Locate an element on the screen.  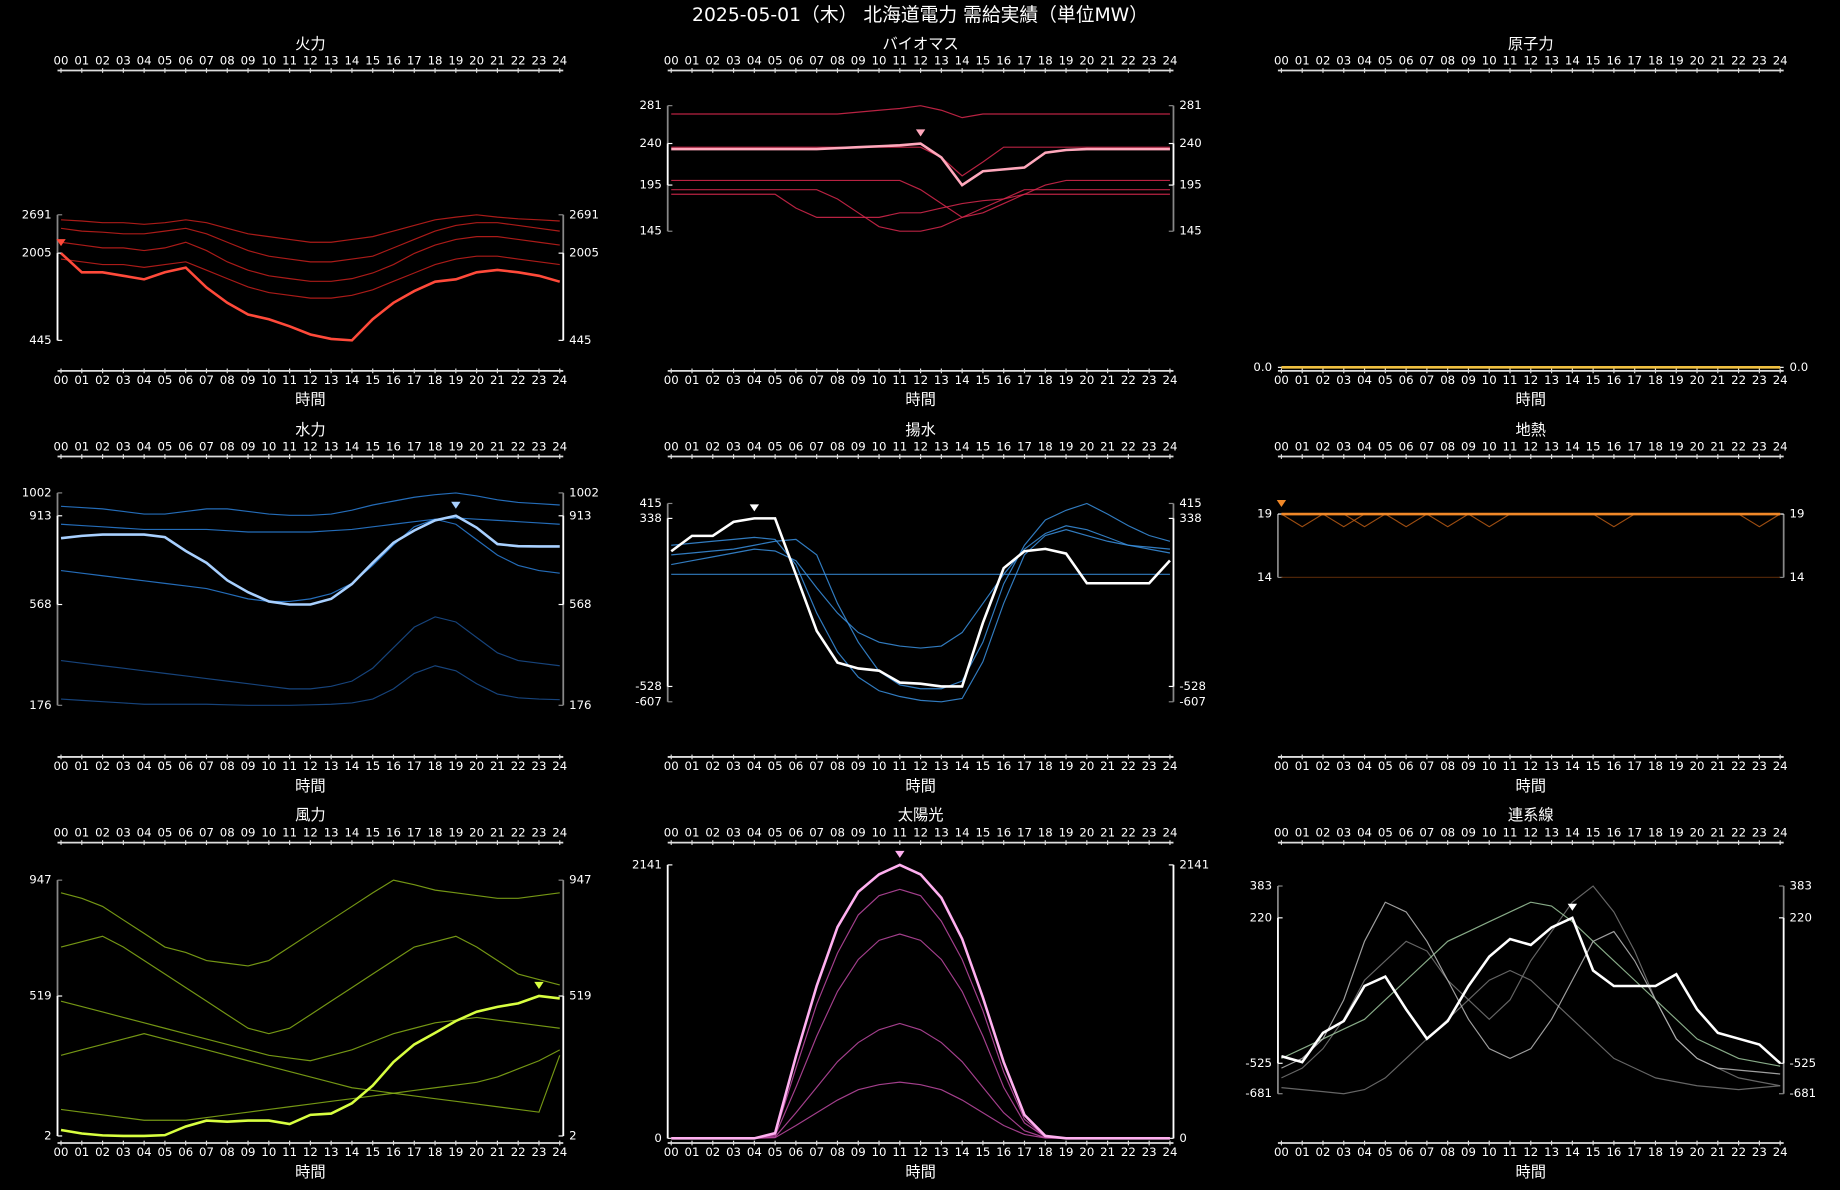
panel-title: 揚水 is located at coordinates (920, 430).